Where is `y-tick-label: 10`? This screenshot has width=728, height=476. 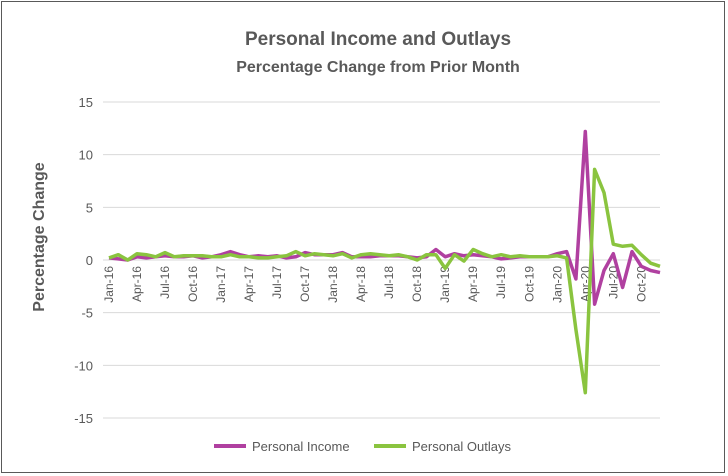
y-tick-label: 10 is located at coordinates (86, 155).